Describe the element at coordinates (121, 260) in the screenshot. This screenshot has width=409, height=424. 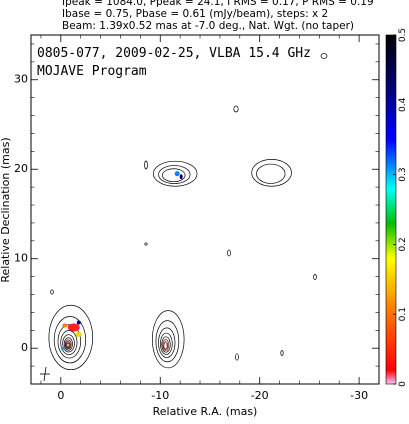
I see `polarization-patches` at that location.